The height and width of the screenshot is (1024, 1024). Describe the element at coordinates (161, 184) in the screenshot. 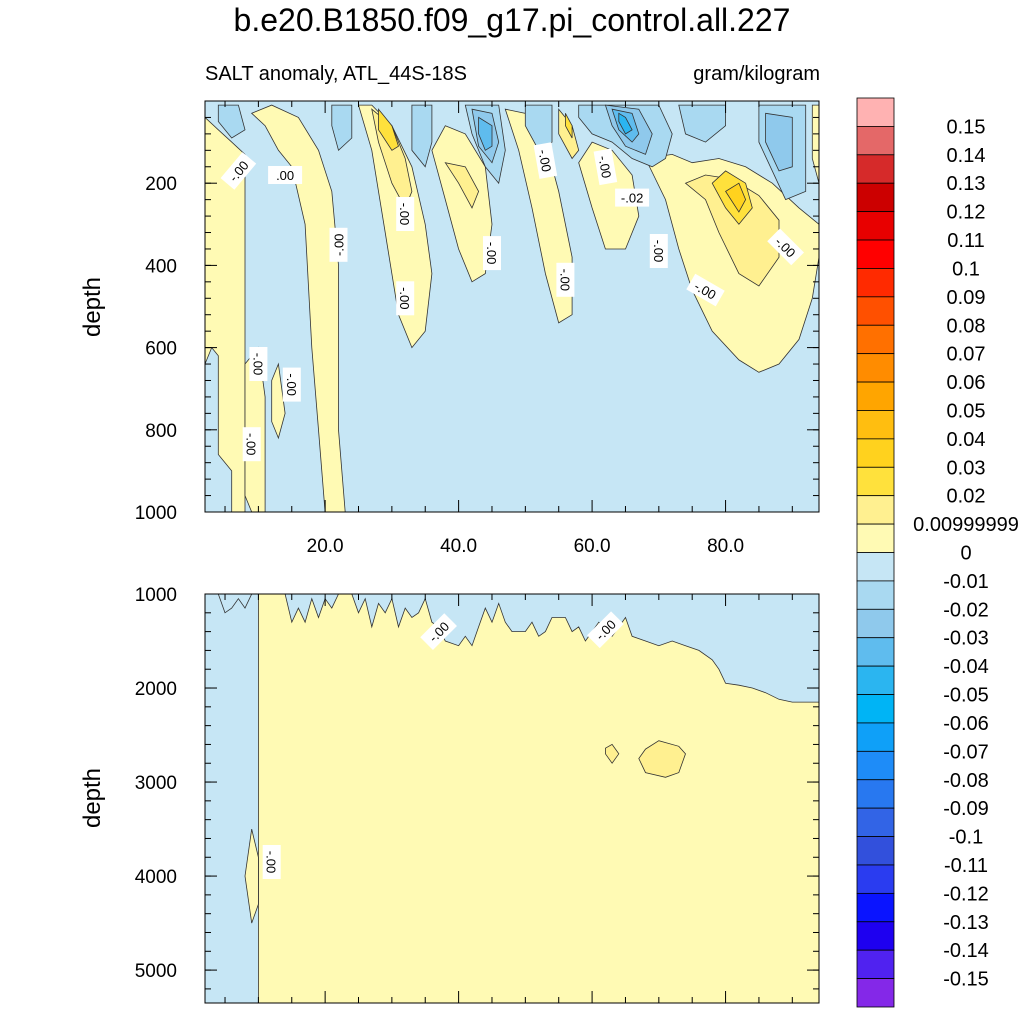

I see `upper-y-tick-label: 200` at that location.